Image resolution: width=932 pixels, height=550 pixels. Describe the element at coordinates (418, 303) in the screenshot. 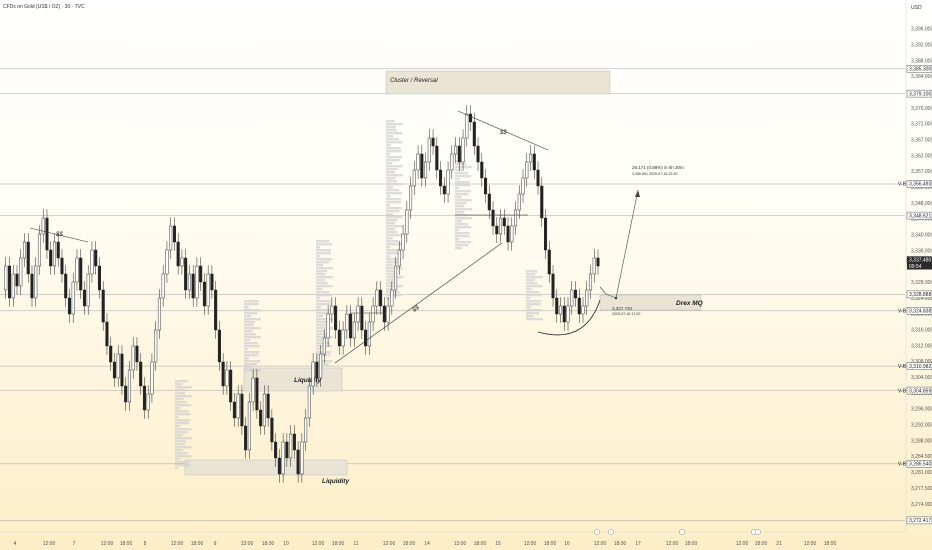

I see `trendline-rising` at that location.